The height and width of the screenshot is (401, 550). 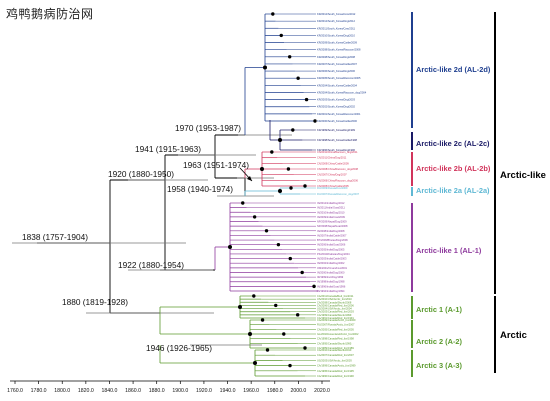 I want to click on axis-tick-label: 1860.0, so click(x=133, y=391).